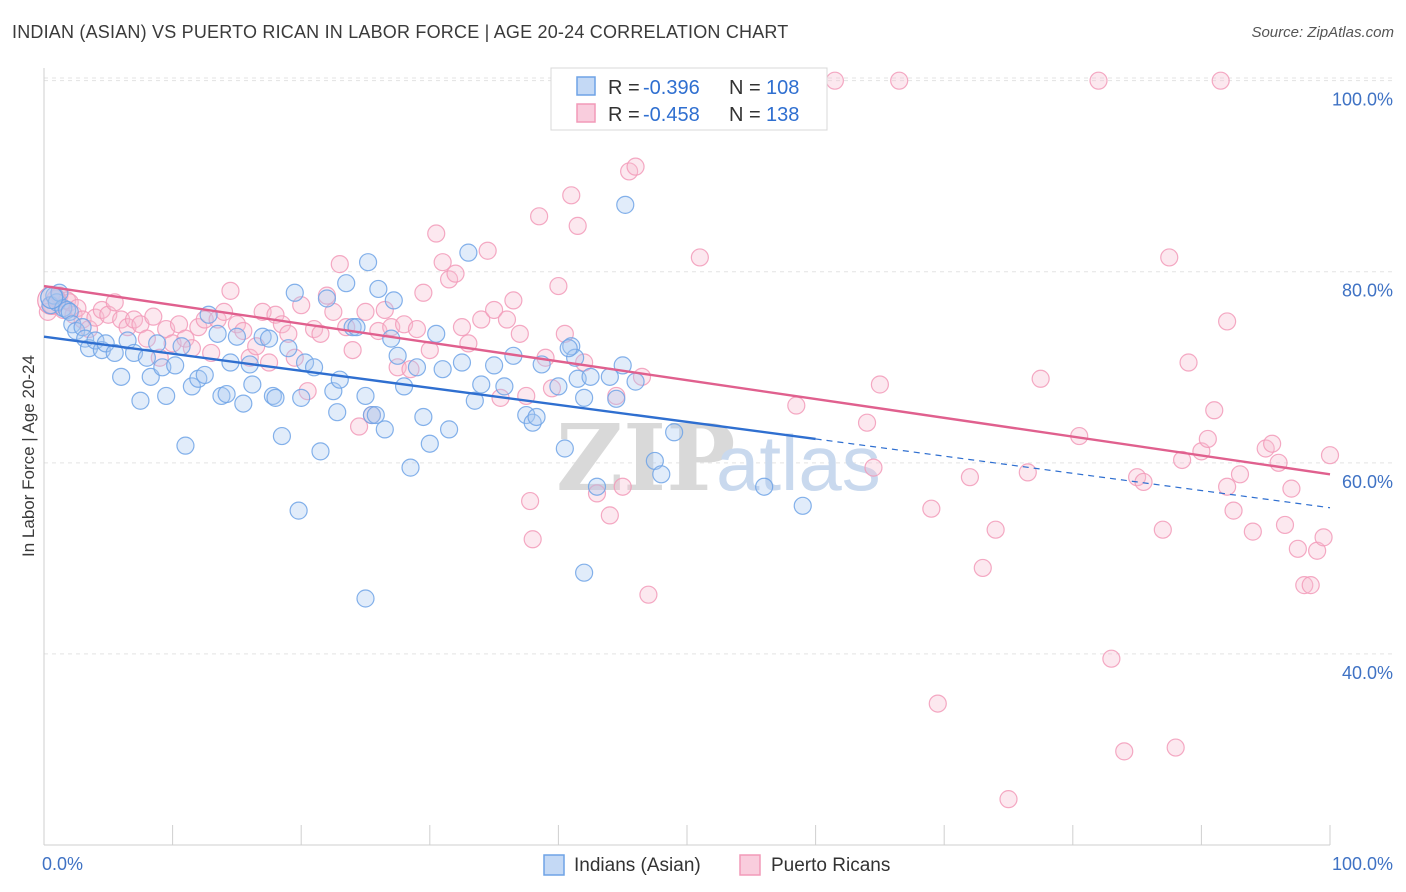 The width and height of the screenshot is (1406, 892). What do you see at coordinates (750, 865) in the screenshot?
I see `bottom-legend-swatch-pink` at bounding box center [750, 865].